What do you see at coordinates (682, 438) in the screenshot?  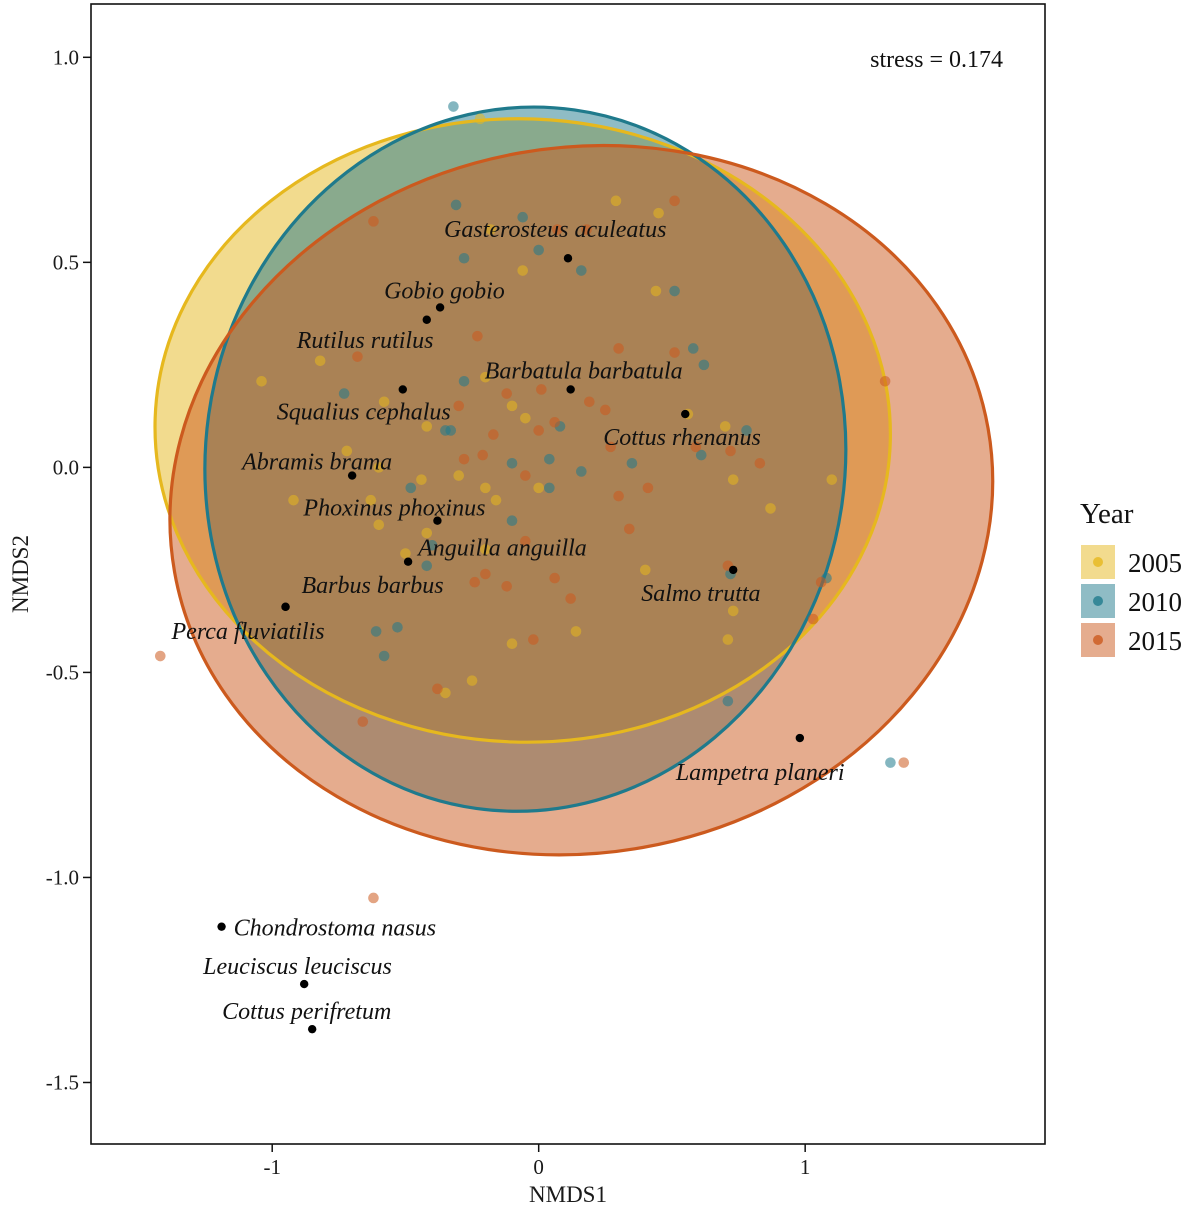 I see `species-label: Cottus rhenanus` at bounding box center [682, 438].